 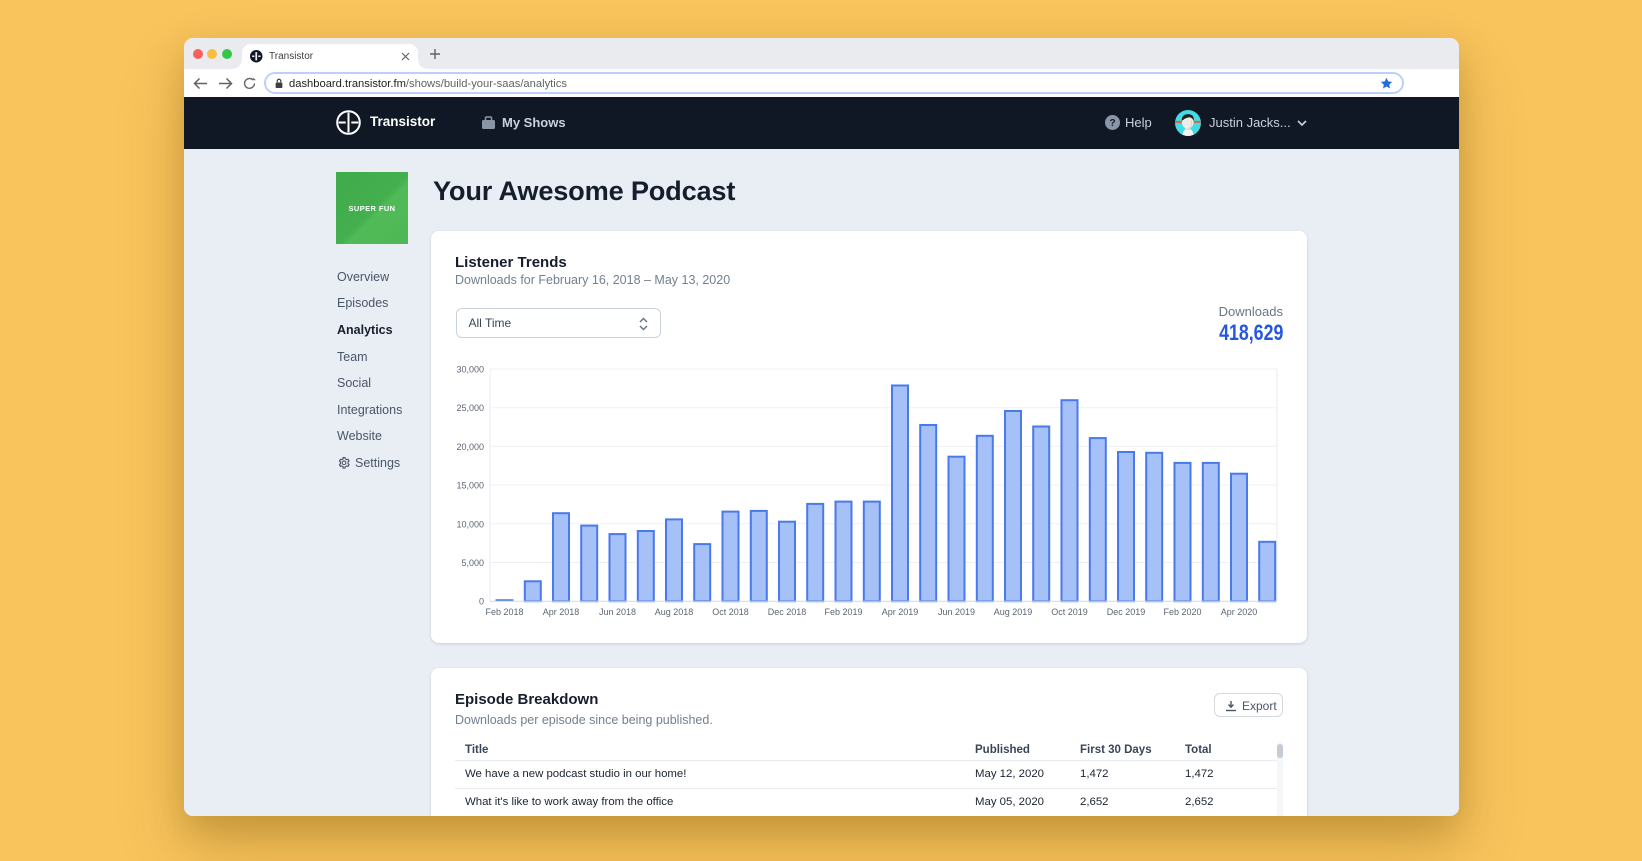 What do you see at coordinates (1126, 612) in the screenshot?
I see `svg-text: Dec 2019` at bounding box center [1126, 612].